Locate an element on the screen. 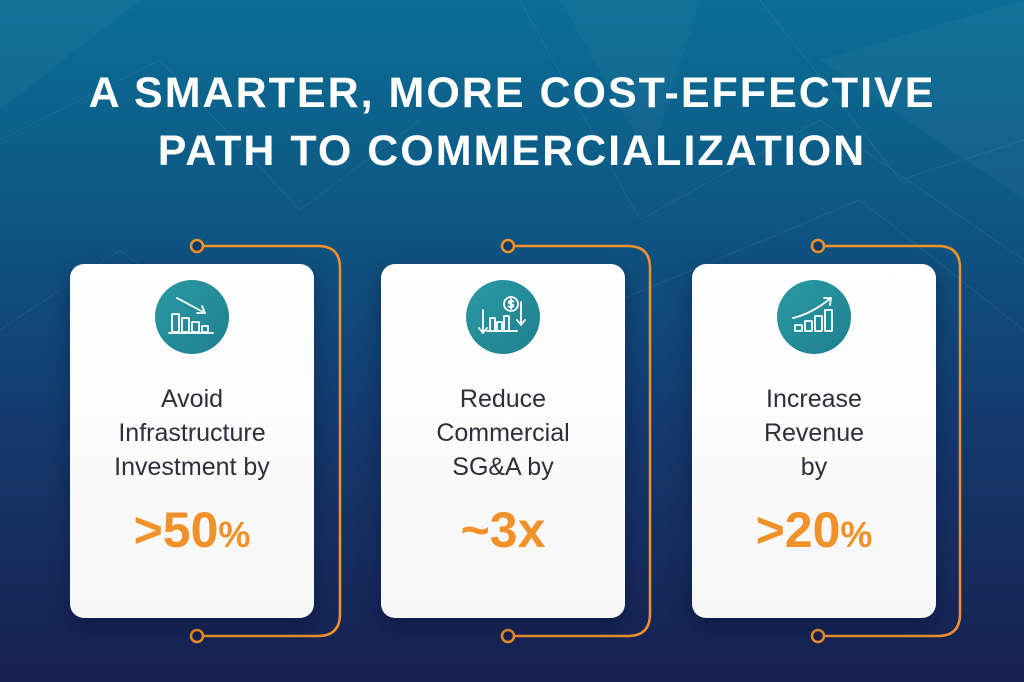  stat-value: >50% is located at coordinates (192, 532).